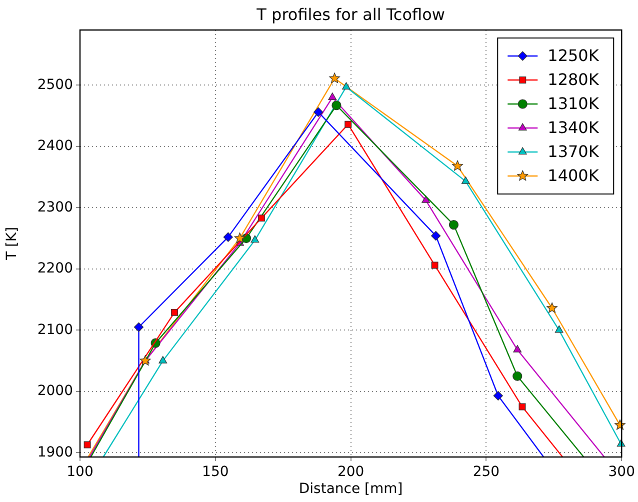  What do you see at coordinates (574, 128) in the screenshot?
I see `legend-label: 1340K` at bounding box center [574, 128].